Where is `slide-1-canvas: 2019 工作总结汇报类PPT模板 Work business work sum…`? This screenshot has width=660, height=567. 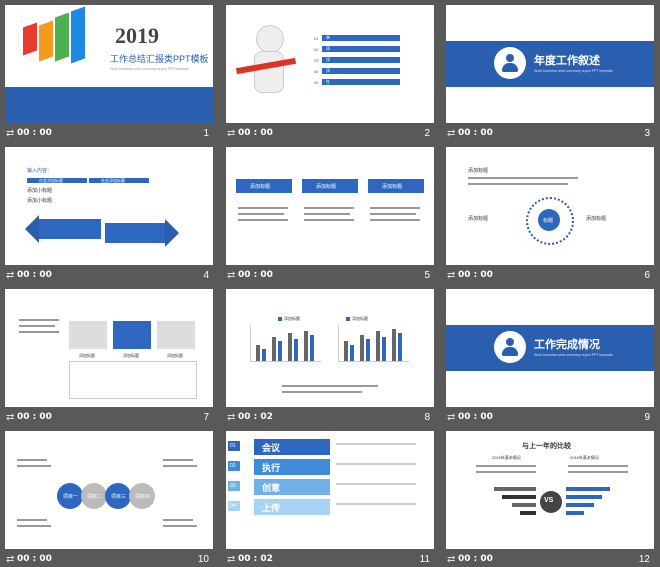
slide-1-canvas: 2019 工作总结汇报类PPT模板 Work business work sum… is located at coordinates (109, 64).